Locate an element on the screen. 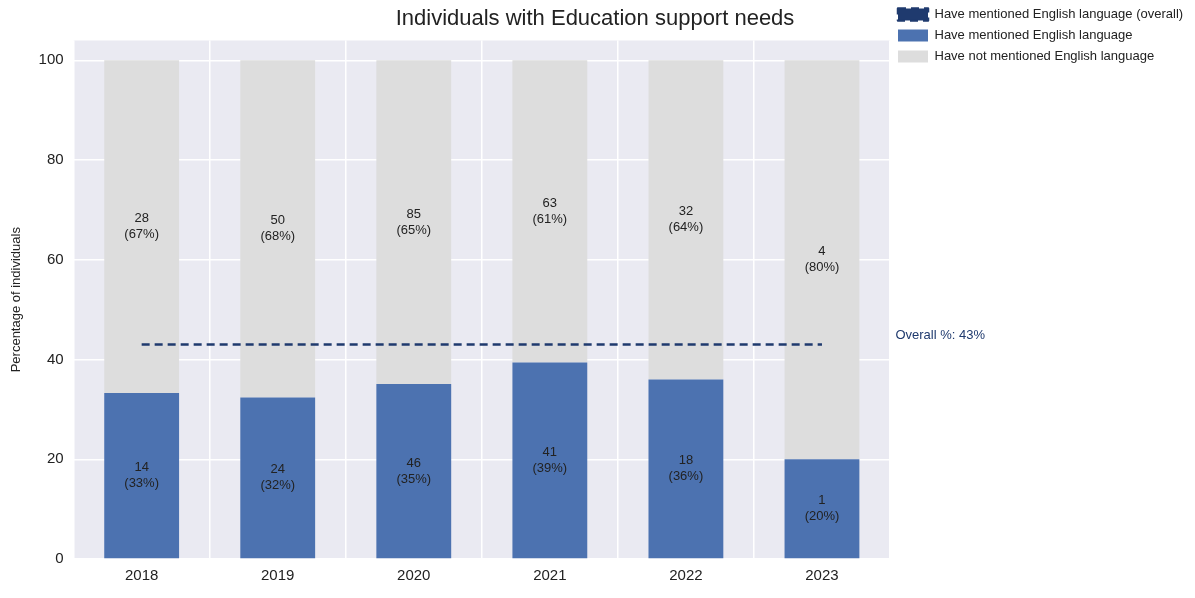 The image size is (1195, 598). y-tick-label: 0 is located at coordinates (59, 558).